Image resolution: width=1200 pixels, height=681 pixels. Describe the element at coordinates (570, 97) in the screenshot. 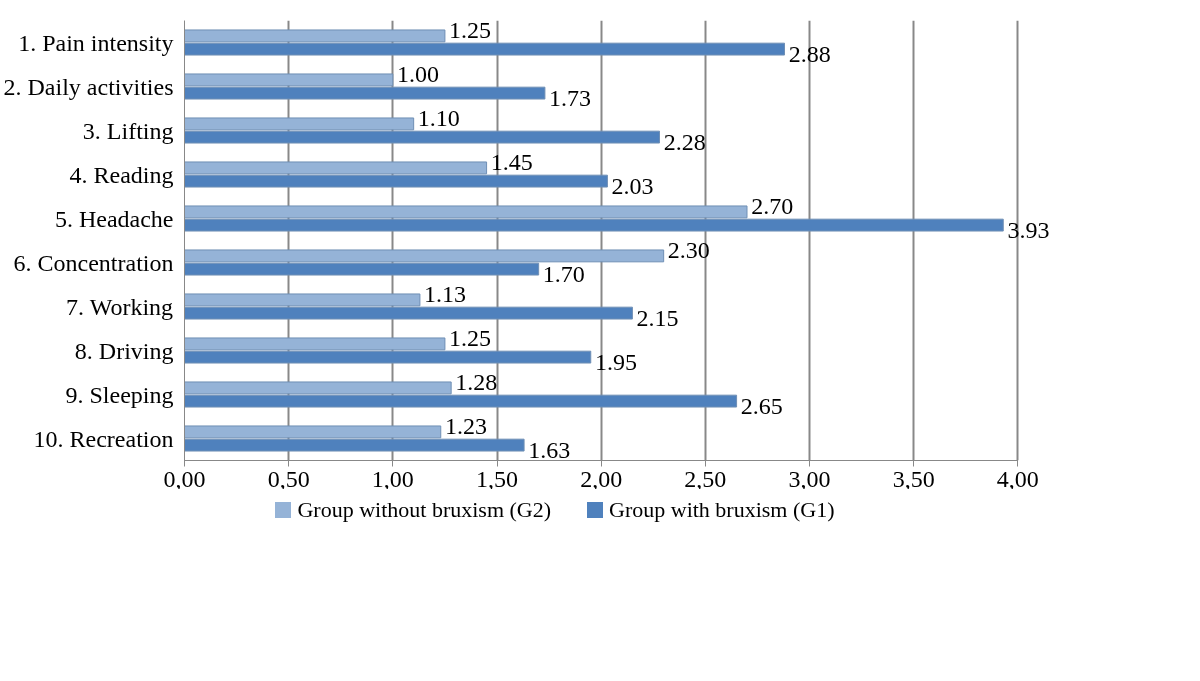

I see `data-label: 1.73` at that location.